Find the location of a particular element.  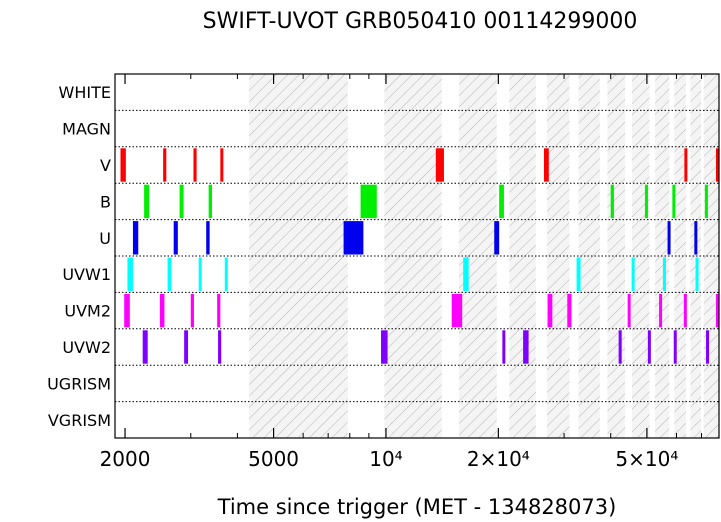

filter-label: UVW1 is located at coordinates (86, 274).